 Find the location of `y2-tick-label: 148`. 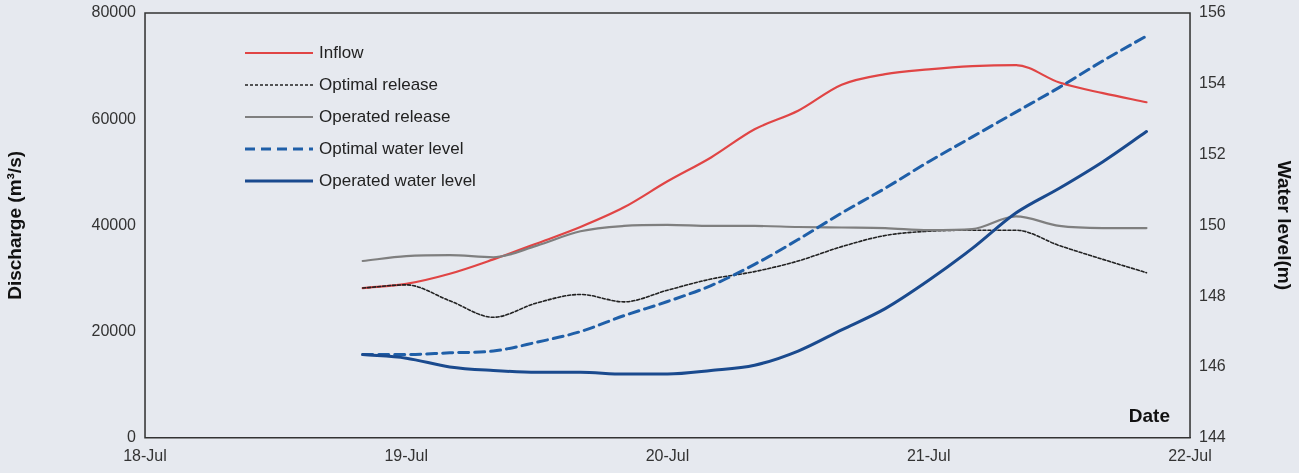

y2-tick-label: 148 is located at coordinates (1212, 295).